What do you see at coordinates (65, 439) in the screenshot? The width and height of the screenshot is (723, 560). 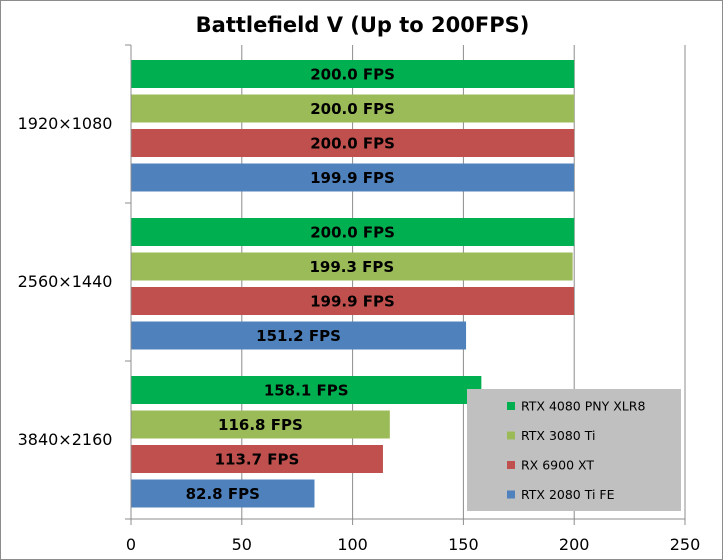 I see `category-label: 3840×2160` at bounding box center [65, 439].